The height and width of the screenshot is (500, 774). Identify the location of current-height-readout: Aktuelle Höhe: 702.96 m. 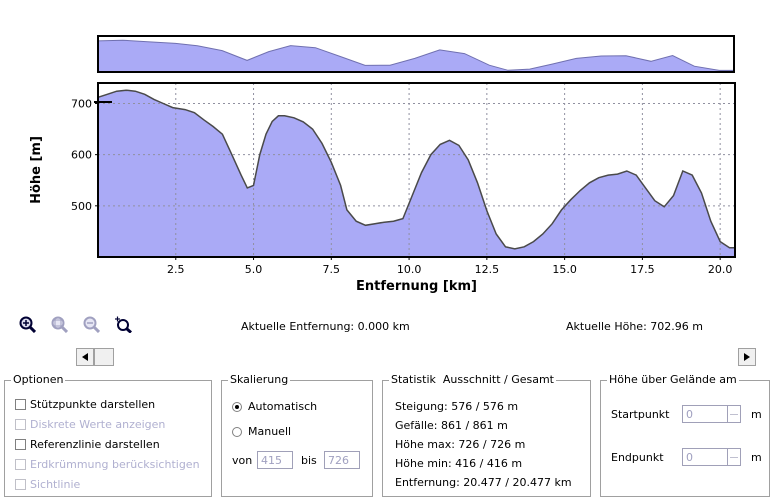
(634, 326).